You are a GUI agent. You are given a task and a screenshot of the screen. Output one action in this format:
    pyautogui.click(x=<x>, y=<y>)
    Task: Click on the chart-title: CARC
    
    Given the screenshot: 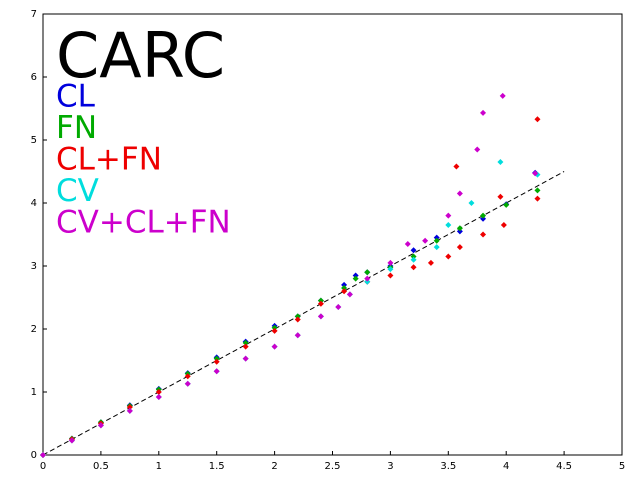 What is the action you would take?
    pyautogui.click(x=140, y=55)
    